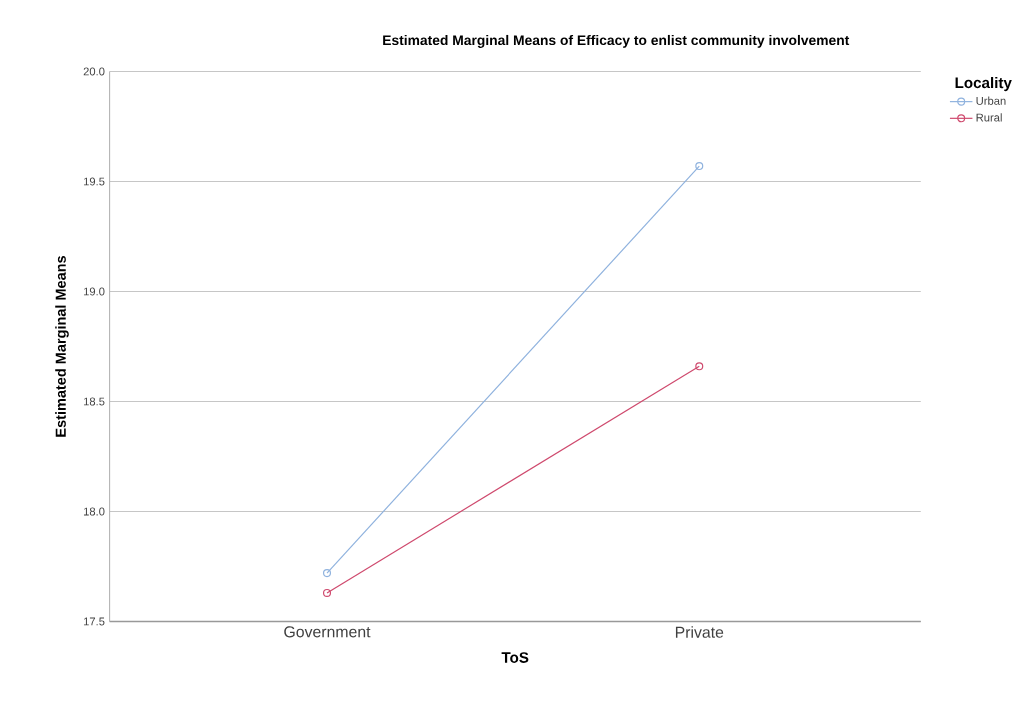 The image size is (1030, 704). What do you see at coordinates (62, 346) in the screenshot?
I see `y-axis-title: Estimated Marginal Means` at bounding box center [62, 346].